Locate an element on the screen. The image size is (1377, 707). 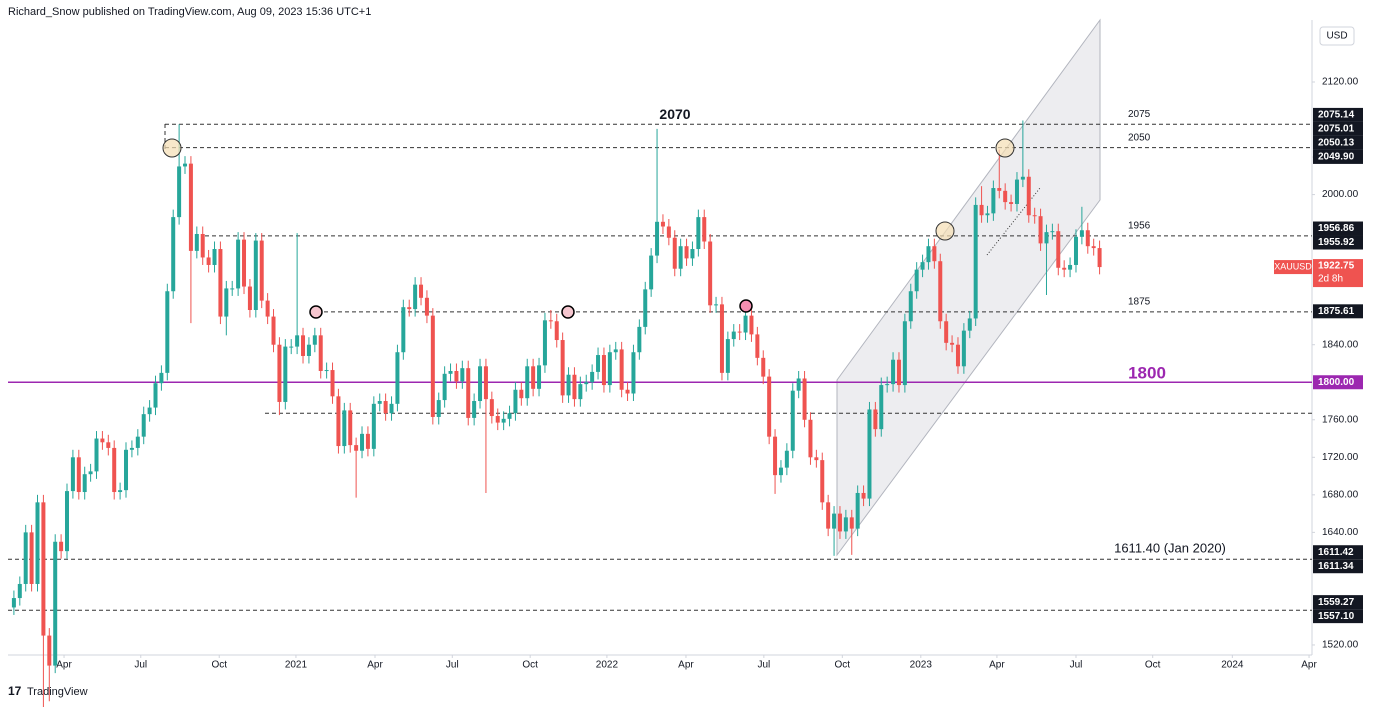
level-label: 1956 is located at coordinates (1139, 226).